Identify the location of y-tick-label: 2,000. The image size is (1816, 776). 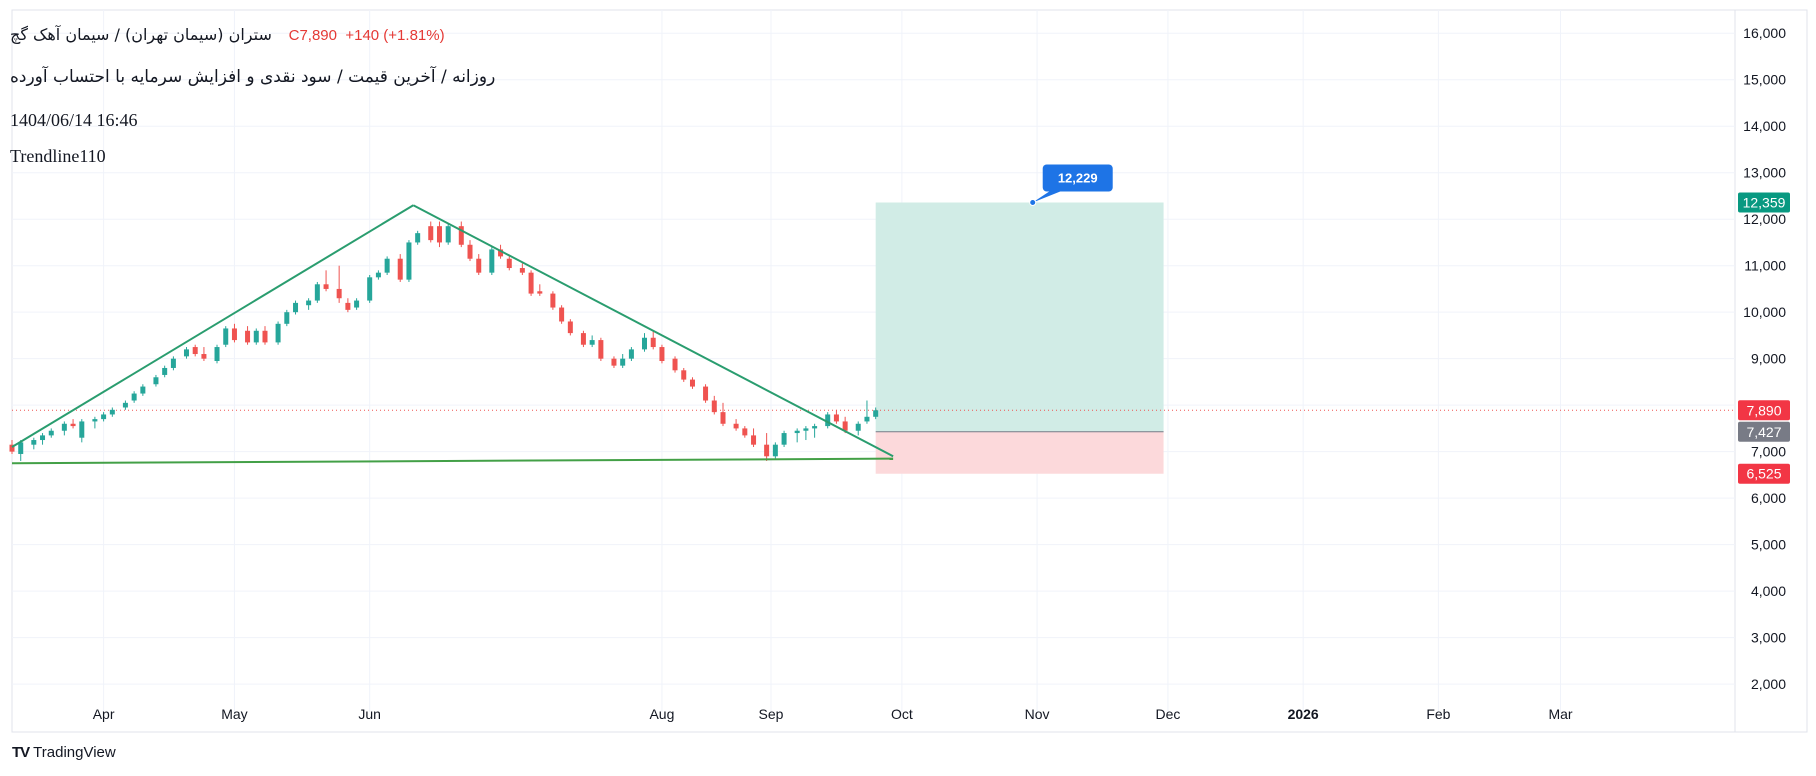
(1768, 684).